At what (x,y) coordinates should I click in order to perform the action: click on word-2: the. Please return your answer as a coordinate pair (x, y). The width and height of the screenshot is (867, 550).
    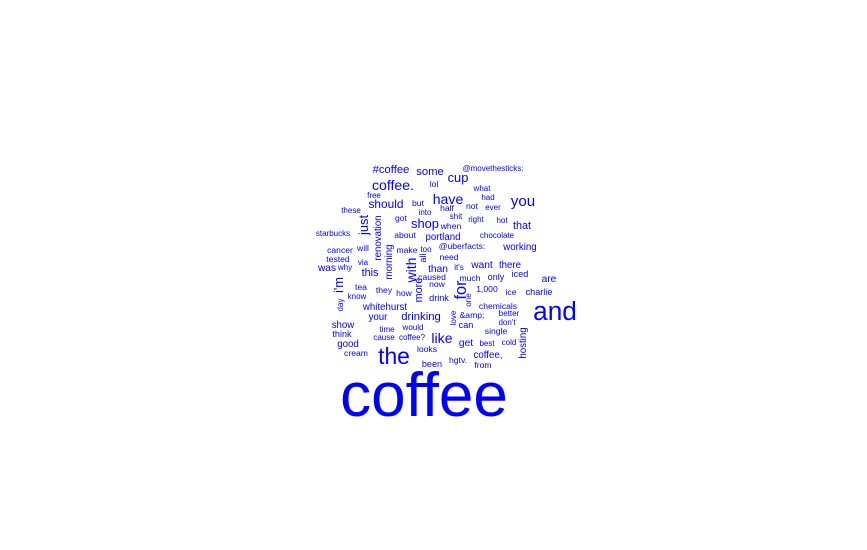
    Looking at the image, I should click on (394, 356).